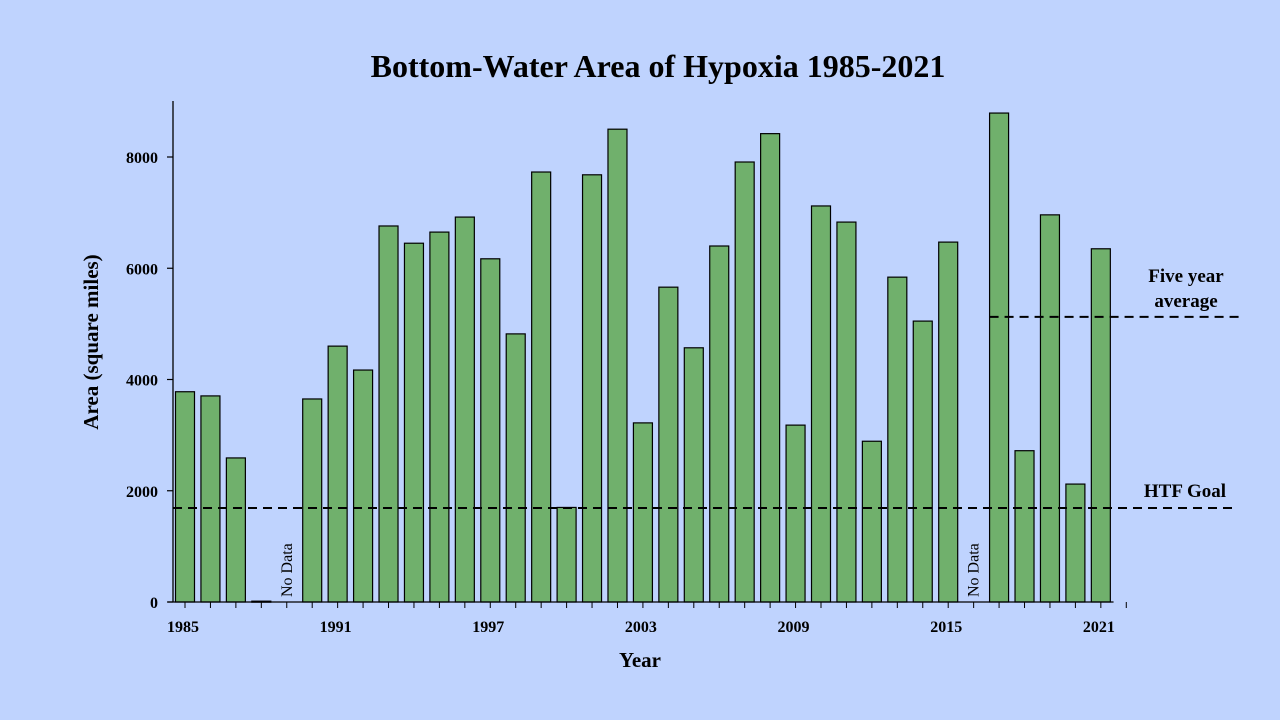 Image resolution: width=1280 pixels, height=720 pixels. I want to click on bar-2008, so click(770, 368).